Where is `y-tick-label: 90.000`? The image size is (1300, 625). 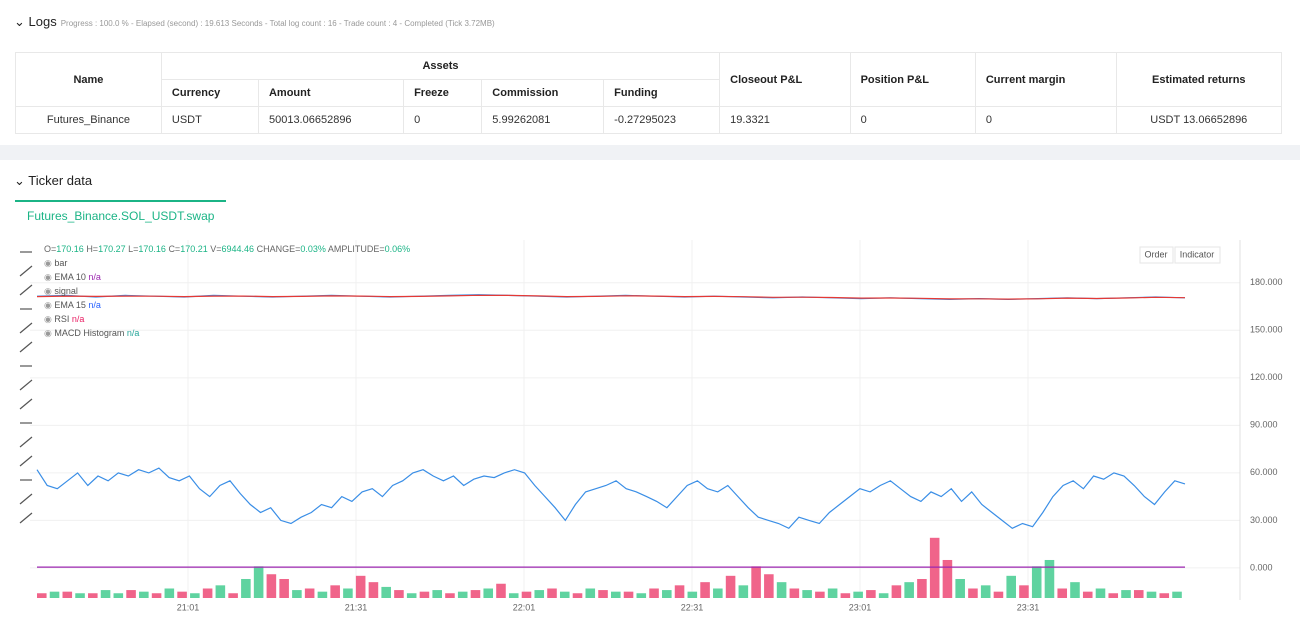 y-tick-label: 90.000 is located at coordinates (1264, 425).